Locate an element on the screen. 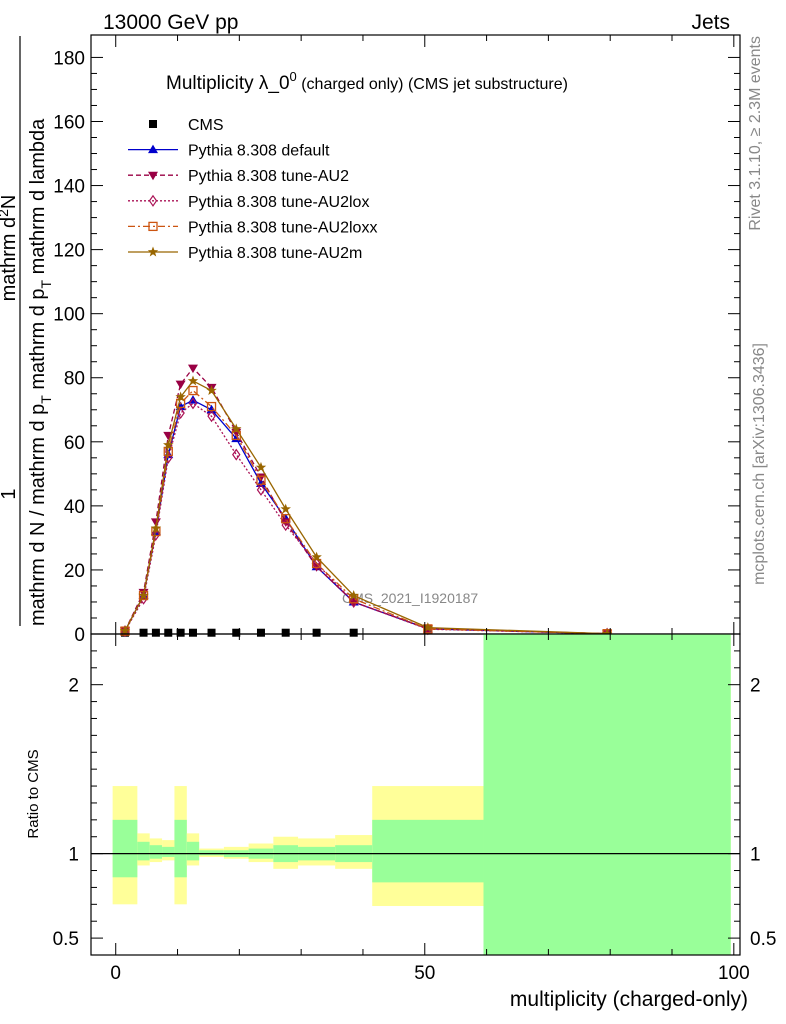  legend-item: Pythia 8.308 tune-AU2m is located at coordinates (245, 253).